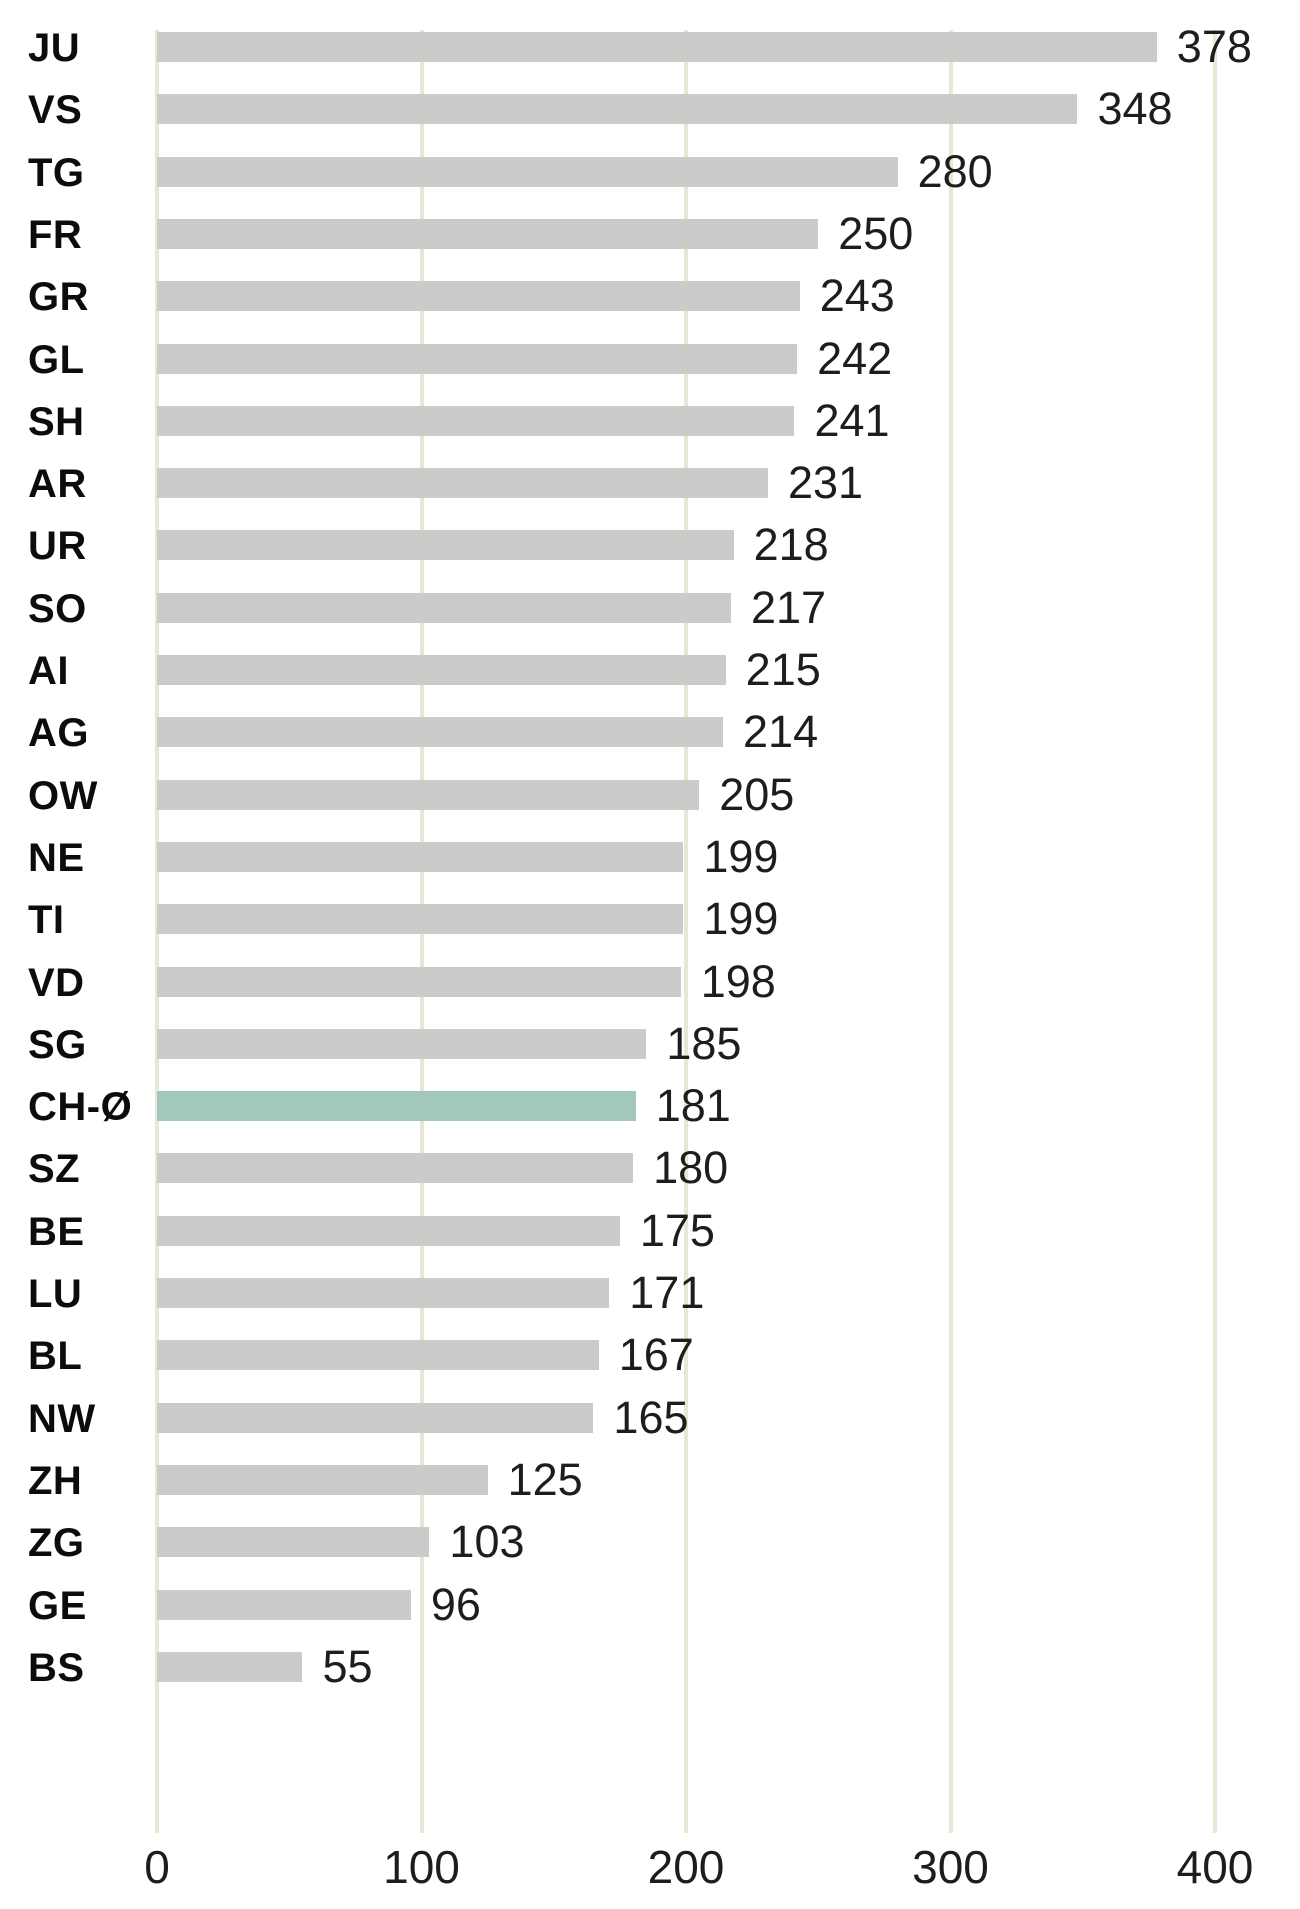  Describe the element at coordinates (1214, 46) in the screenshot. I see `value-label-ju: 378` at that location.